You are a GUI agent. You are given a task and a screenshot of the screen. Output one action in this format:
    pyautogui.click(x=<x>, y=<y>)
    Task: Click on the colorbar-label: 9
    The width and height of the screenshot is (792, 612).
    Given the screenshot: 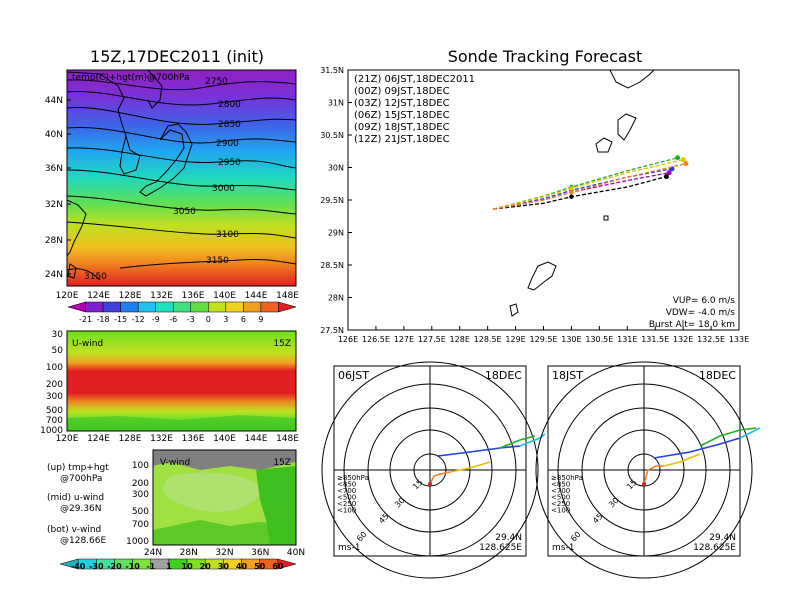 What is the action you would take?
    pyautogui.click(x=260, y=319)
    